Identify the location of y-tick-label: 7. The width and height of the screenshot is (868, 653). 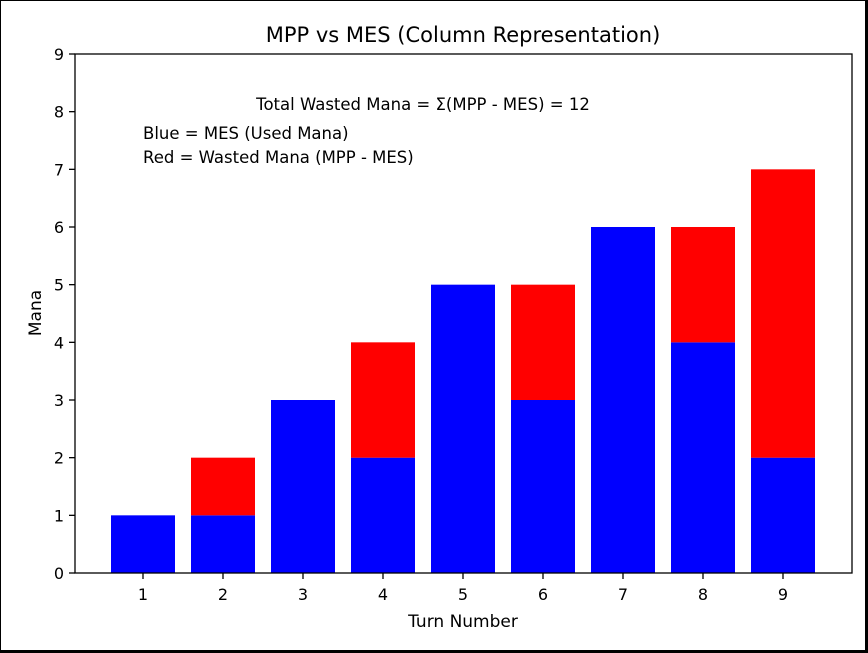
(59, 169).